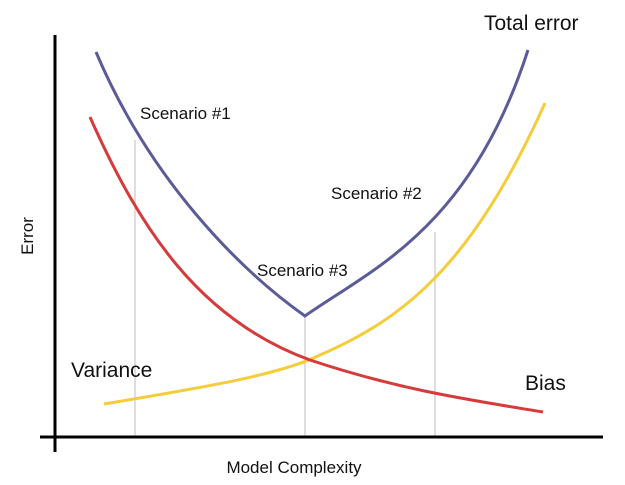 The height and width of the screenshot is (485, 625). I want to click on scenario-1-label: Scenario #1, so click(185, 113).